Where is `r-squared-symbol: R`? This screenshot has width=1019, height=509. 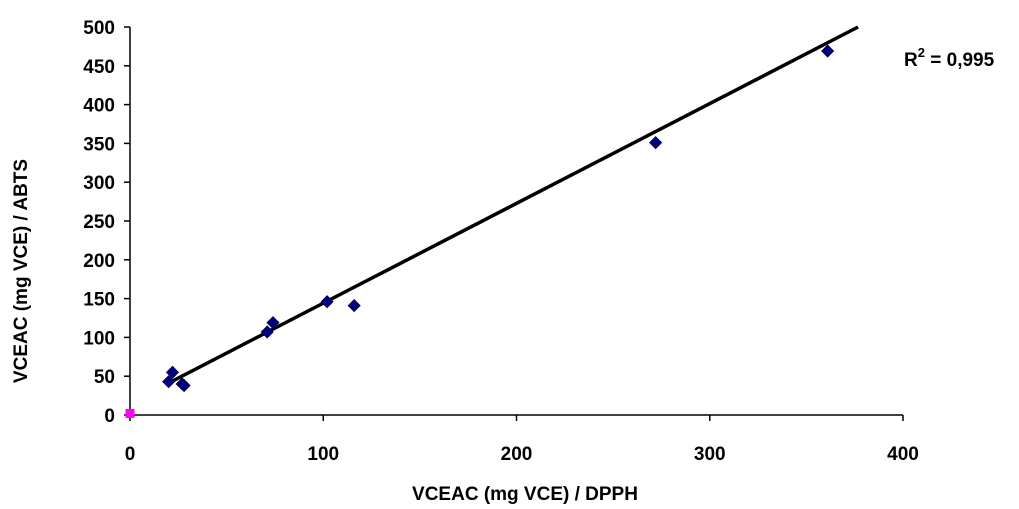 r-squared-symbol: R is located at coordinates (911, 60).